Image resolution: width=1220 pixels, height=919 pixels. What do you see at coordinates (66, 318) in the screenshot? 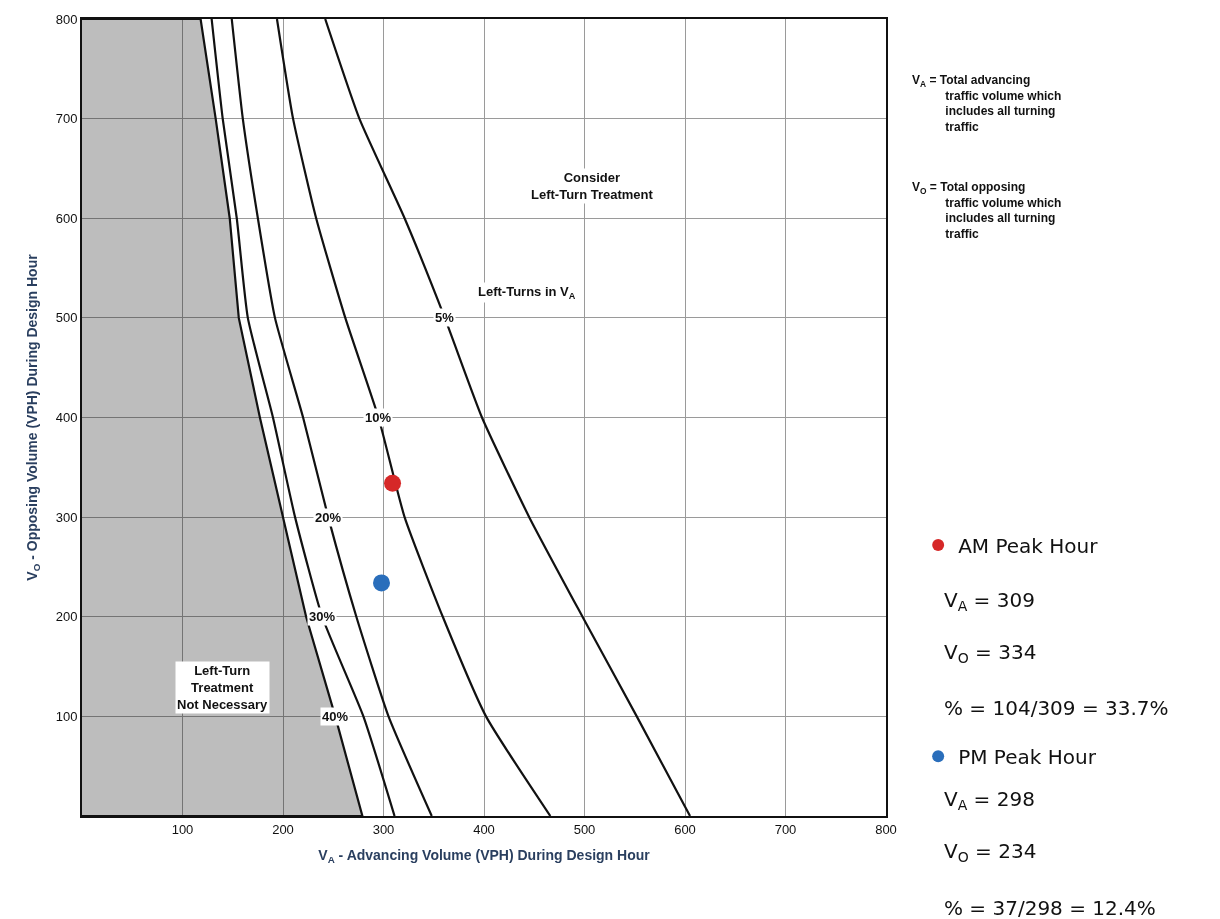
I see `y-tick-label: 500` at bounding box center [66, 318].